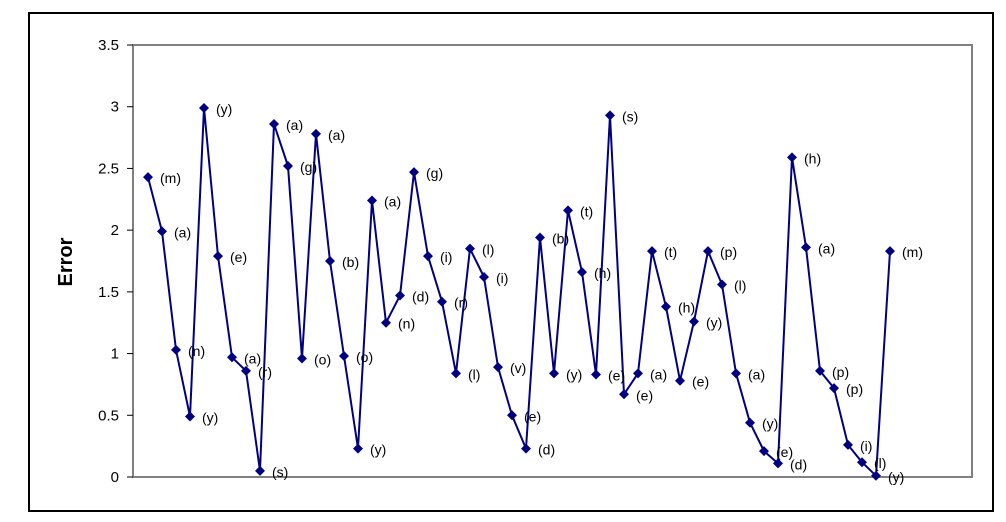  What do you see at coordinates (406, 324) in the screenshot?
I see `data-point-label: (n)` at bounding box center [406, 324].